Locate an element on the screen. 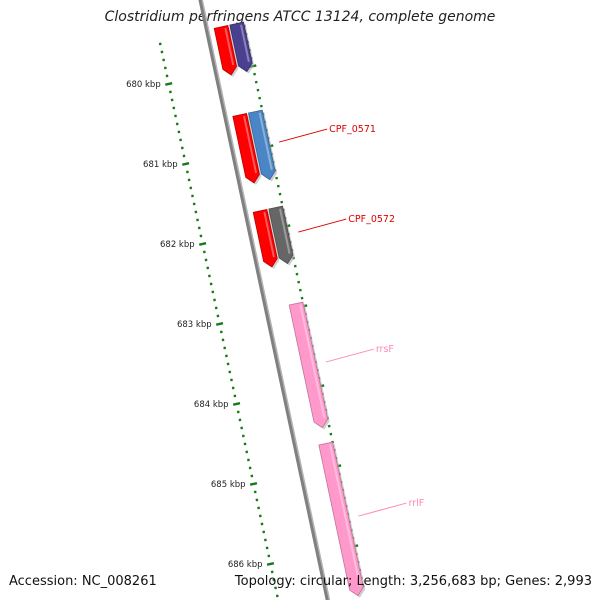 The height and width of the screenshot is (600, 600). feature-rrna-rrsf is located at coordinates (308, 365).